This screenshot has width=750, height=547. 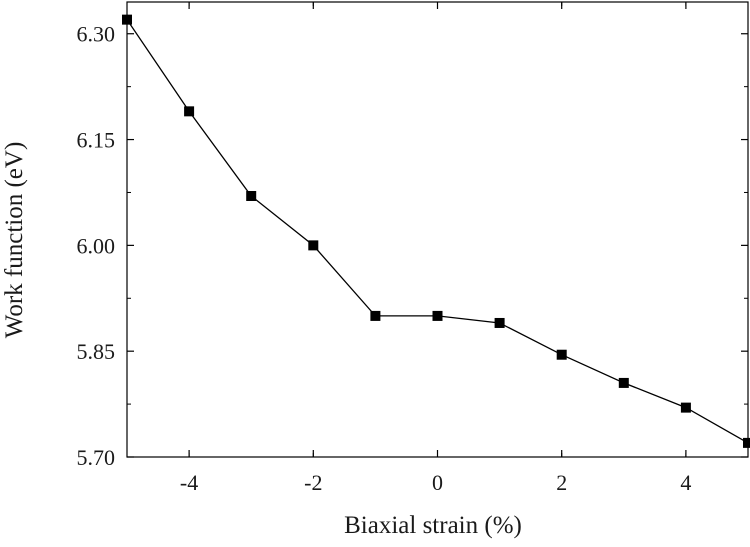 What do you see at coordinates (313, 482) in the screenshot?
I see `x-tick-label: -2` at bounding box center [313, 482].